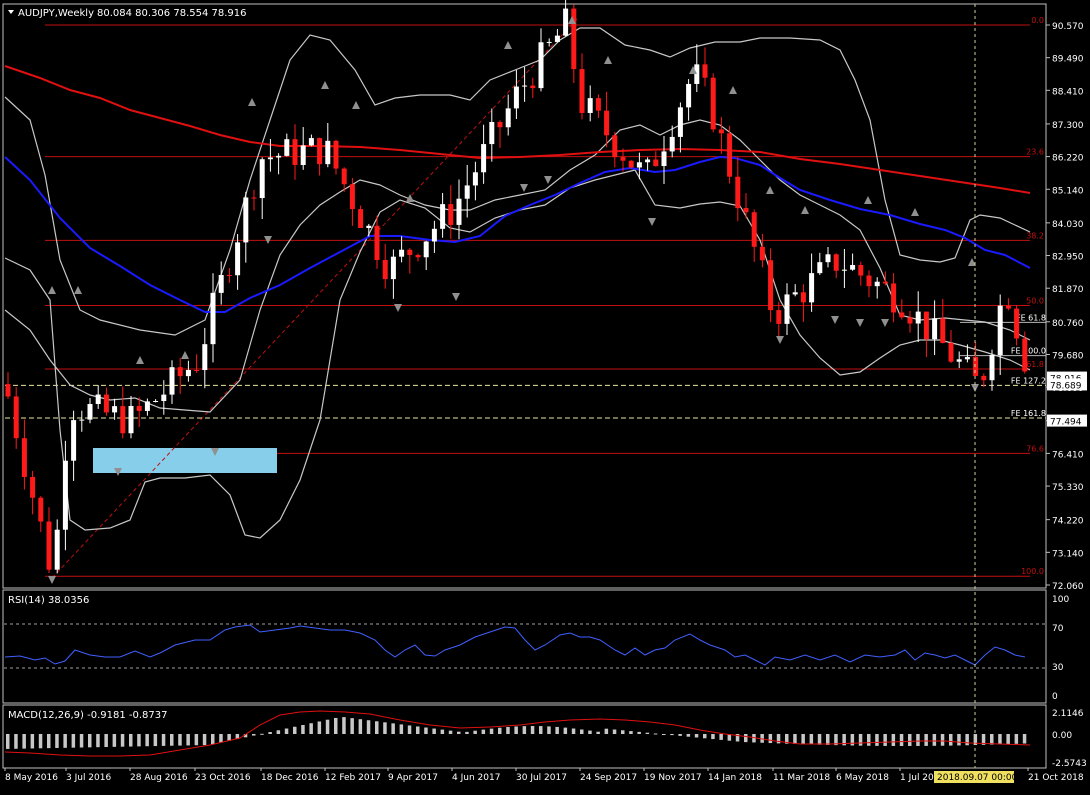  I want to click on price-tag-label: 78.689, so click(1066, 386).